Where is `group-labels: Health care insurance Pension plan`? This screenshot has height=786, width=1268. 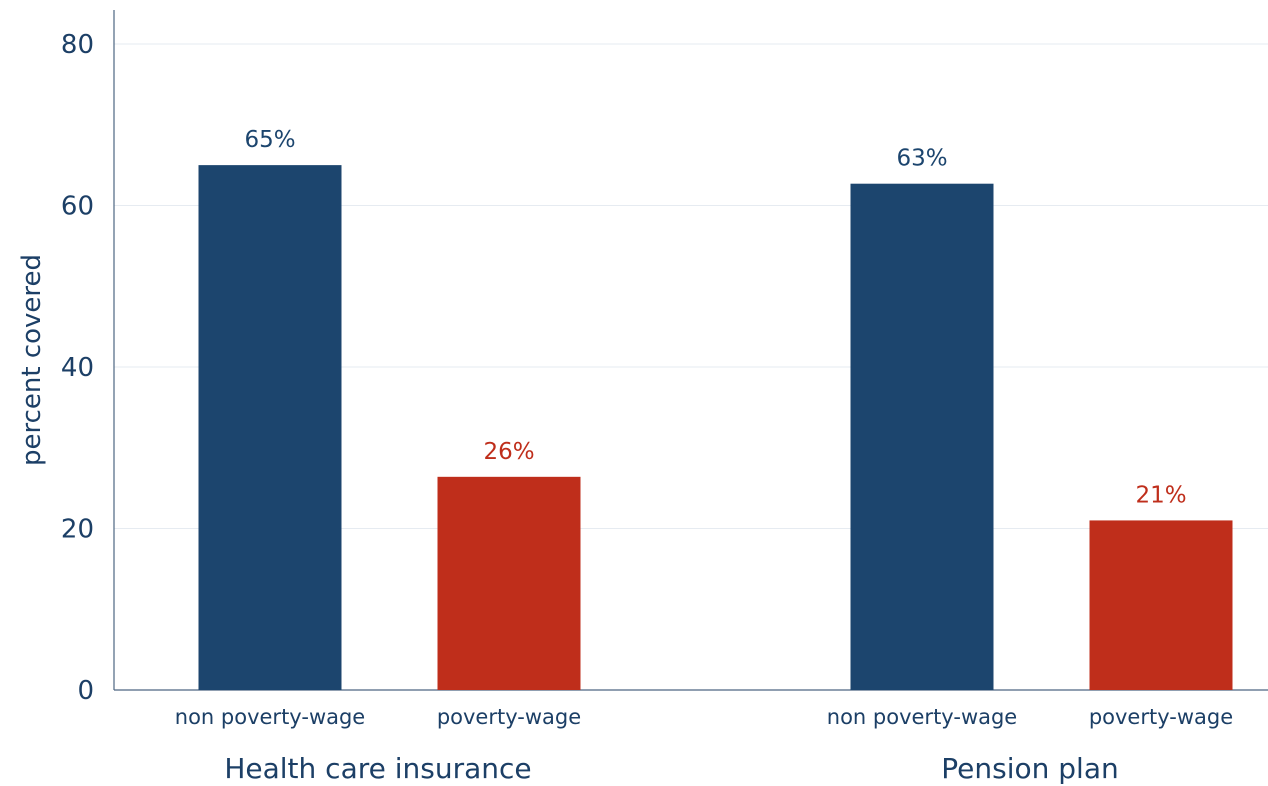 group-labels: Health care insurance Pension plan is located at coordinates (671, 768).